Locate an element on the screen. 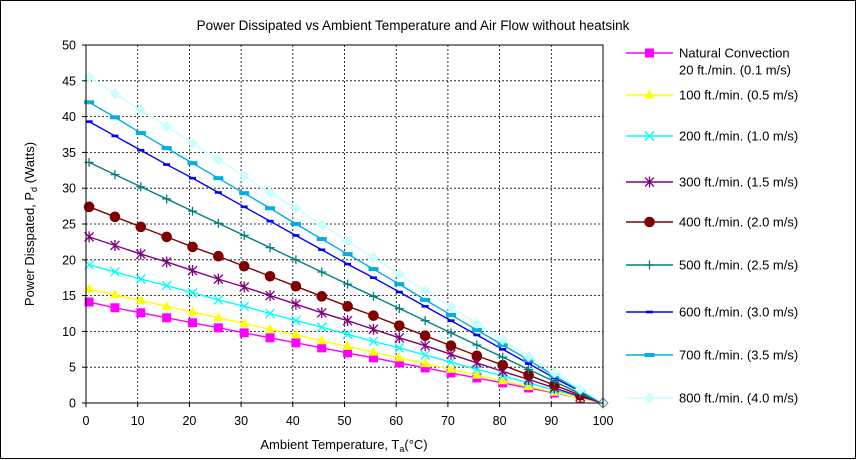 This screenshot has width=856, height=460. y-tick-label: 5 is located at coordinates (72, 368).